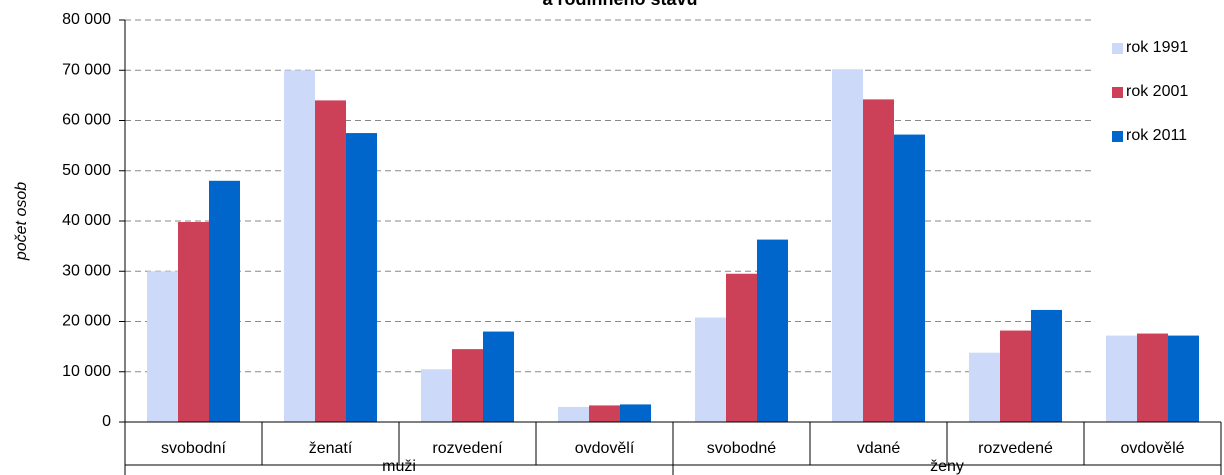 The height and width of the screenshot is (475, 1224). What do you see at coordinates (86, 321) in the screenshot?
I see `y-tick-label: 20 000` at bounding box center [86, 321].